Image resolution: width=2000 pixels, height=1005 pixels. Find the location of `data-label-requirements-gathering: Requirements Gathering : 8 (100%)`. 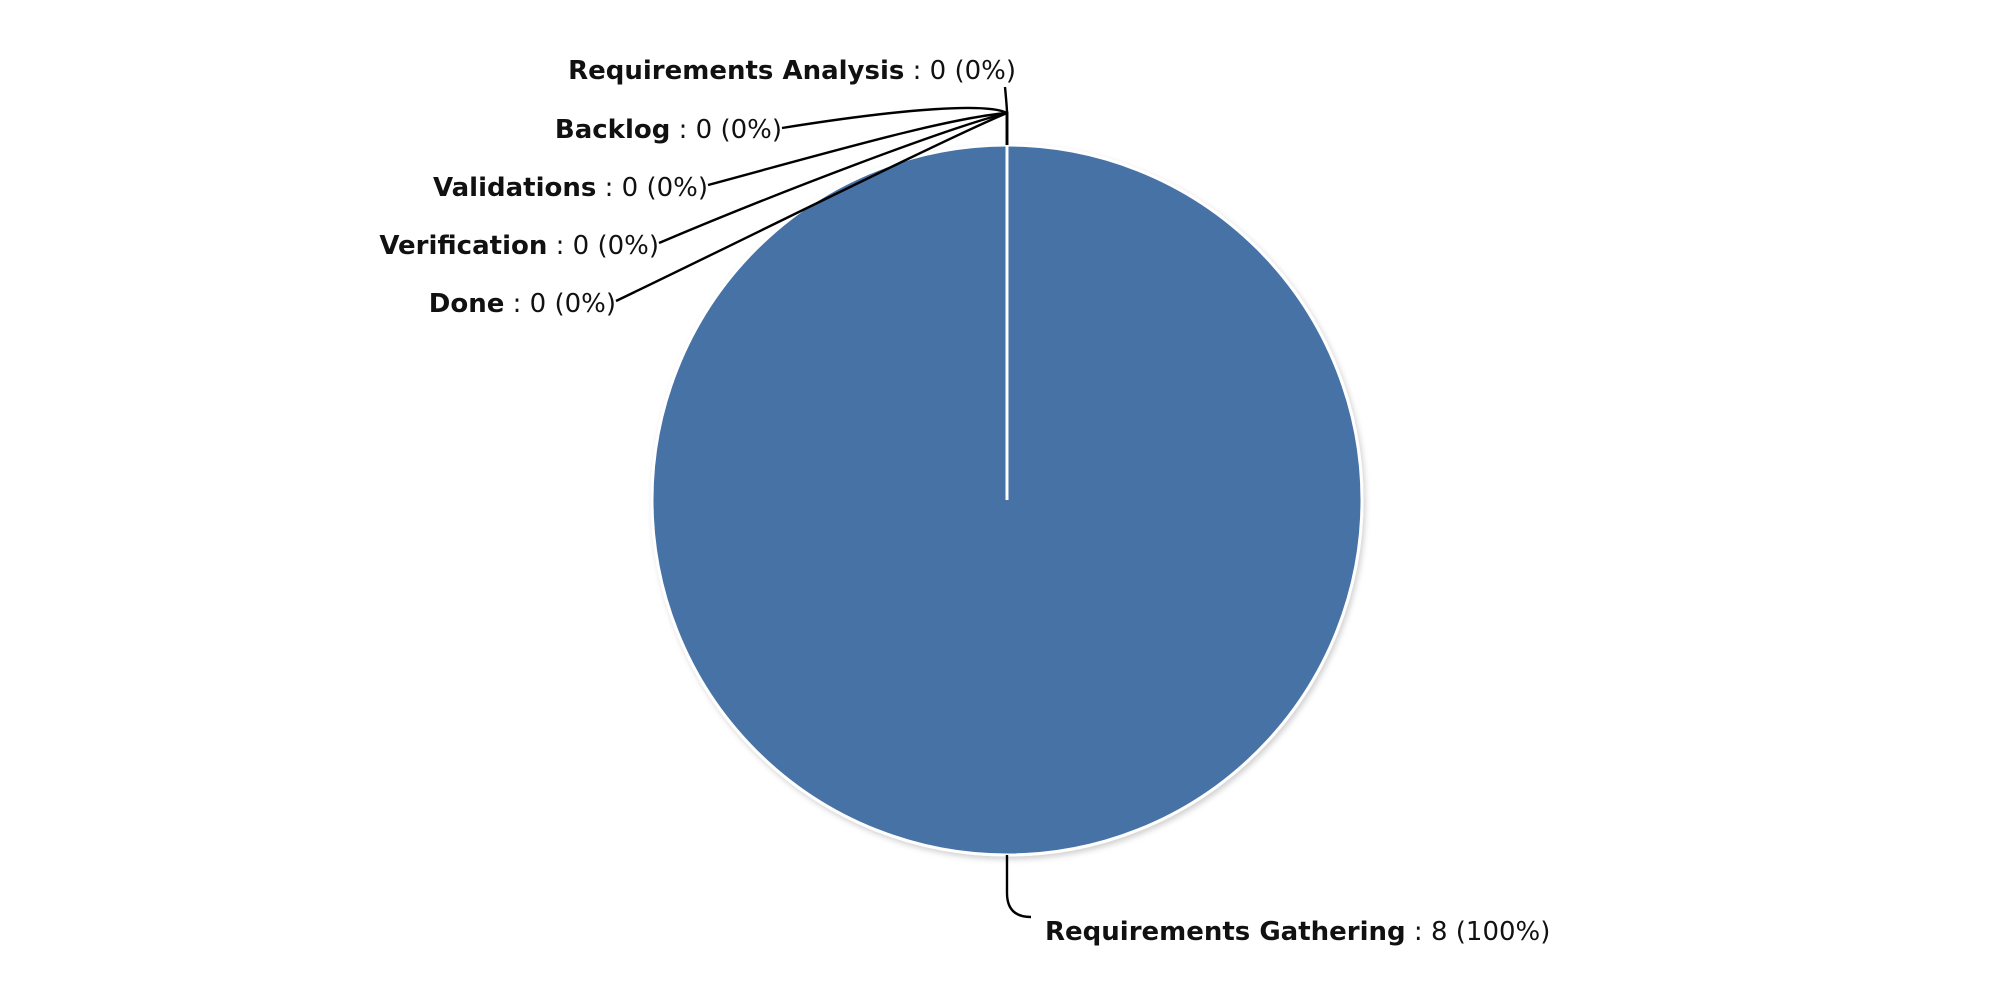

data-label-requirements-gathering: Requirements Gathering : 8 (100%) is located at coordinates (1297, 932).